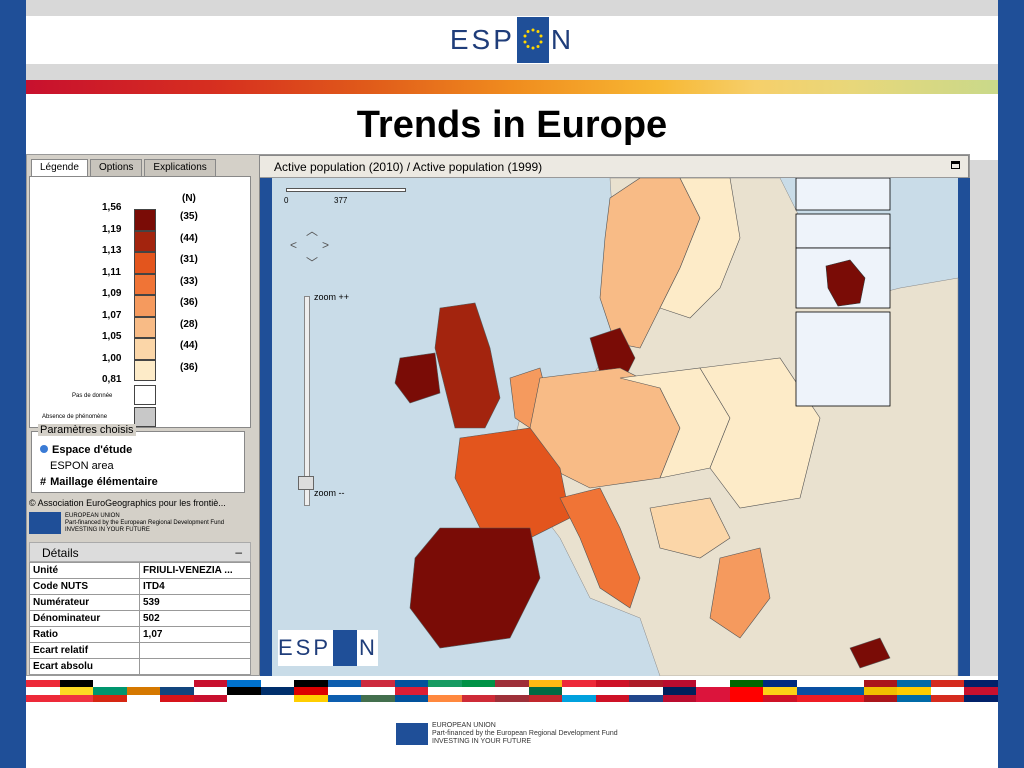 The height and width of the screenshot is (768, 1024). What do you see at coordinates (307, 401) in the screenshot?
I see `zoom-slider` at bounding box center [307, 401].